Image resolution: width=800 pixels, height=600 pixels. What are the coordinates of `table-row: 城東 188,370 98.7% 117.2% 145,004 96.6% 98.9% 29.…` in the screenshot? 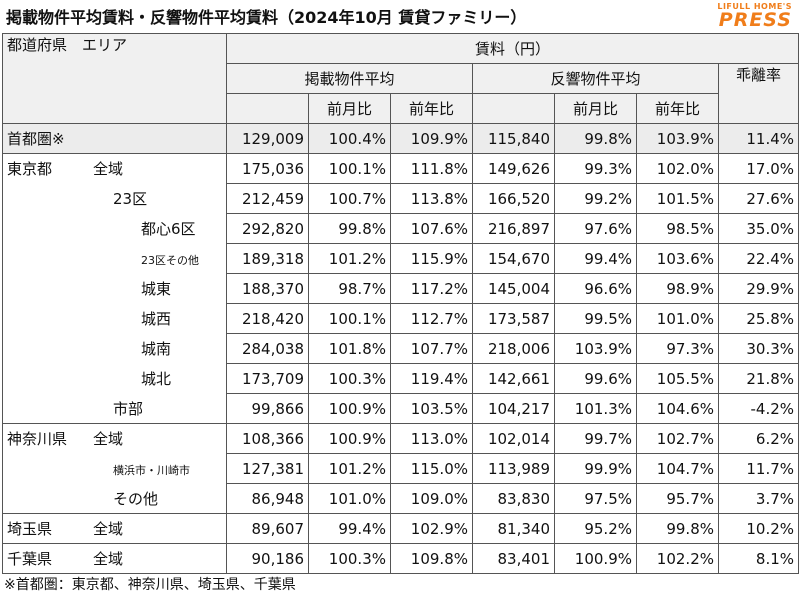 It's located at (401, 288).